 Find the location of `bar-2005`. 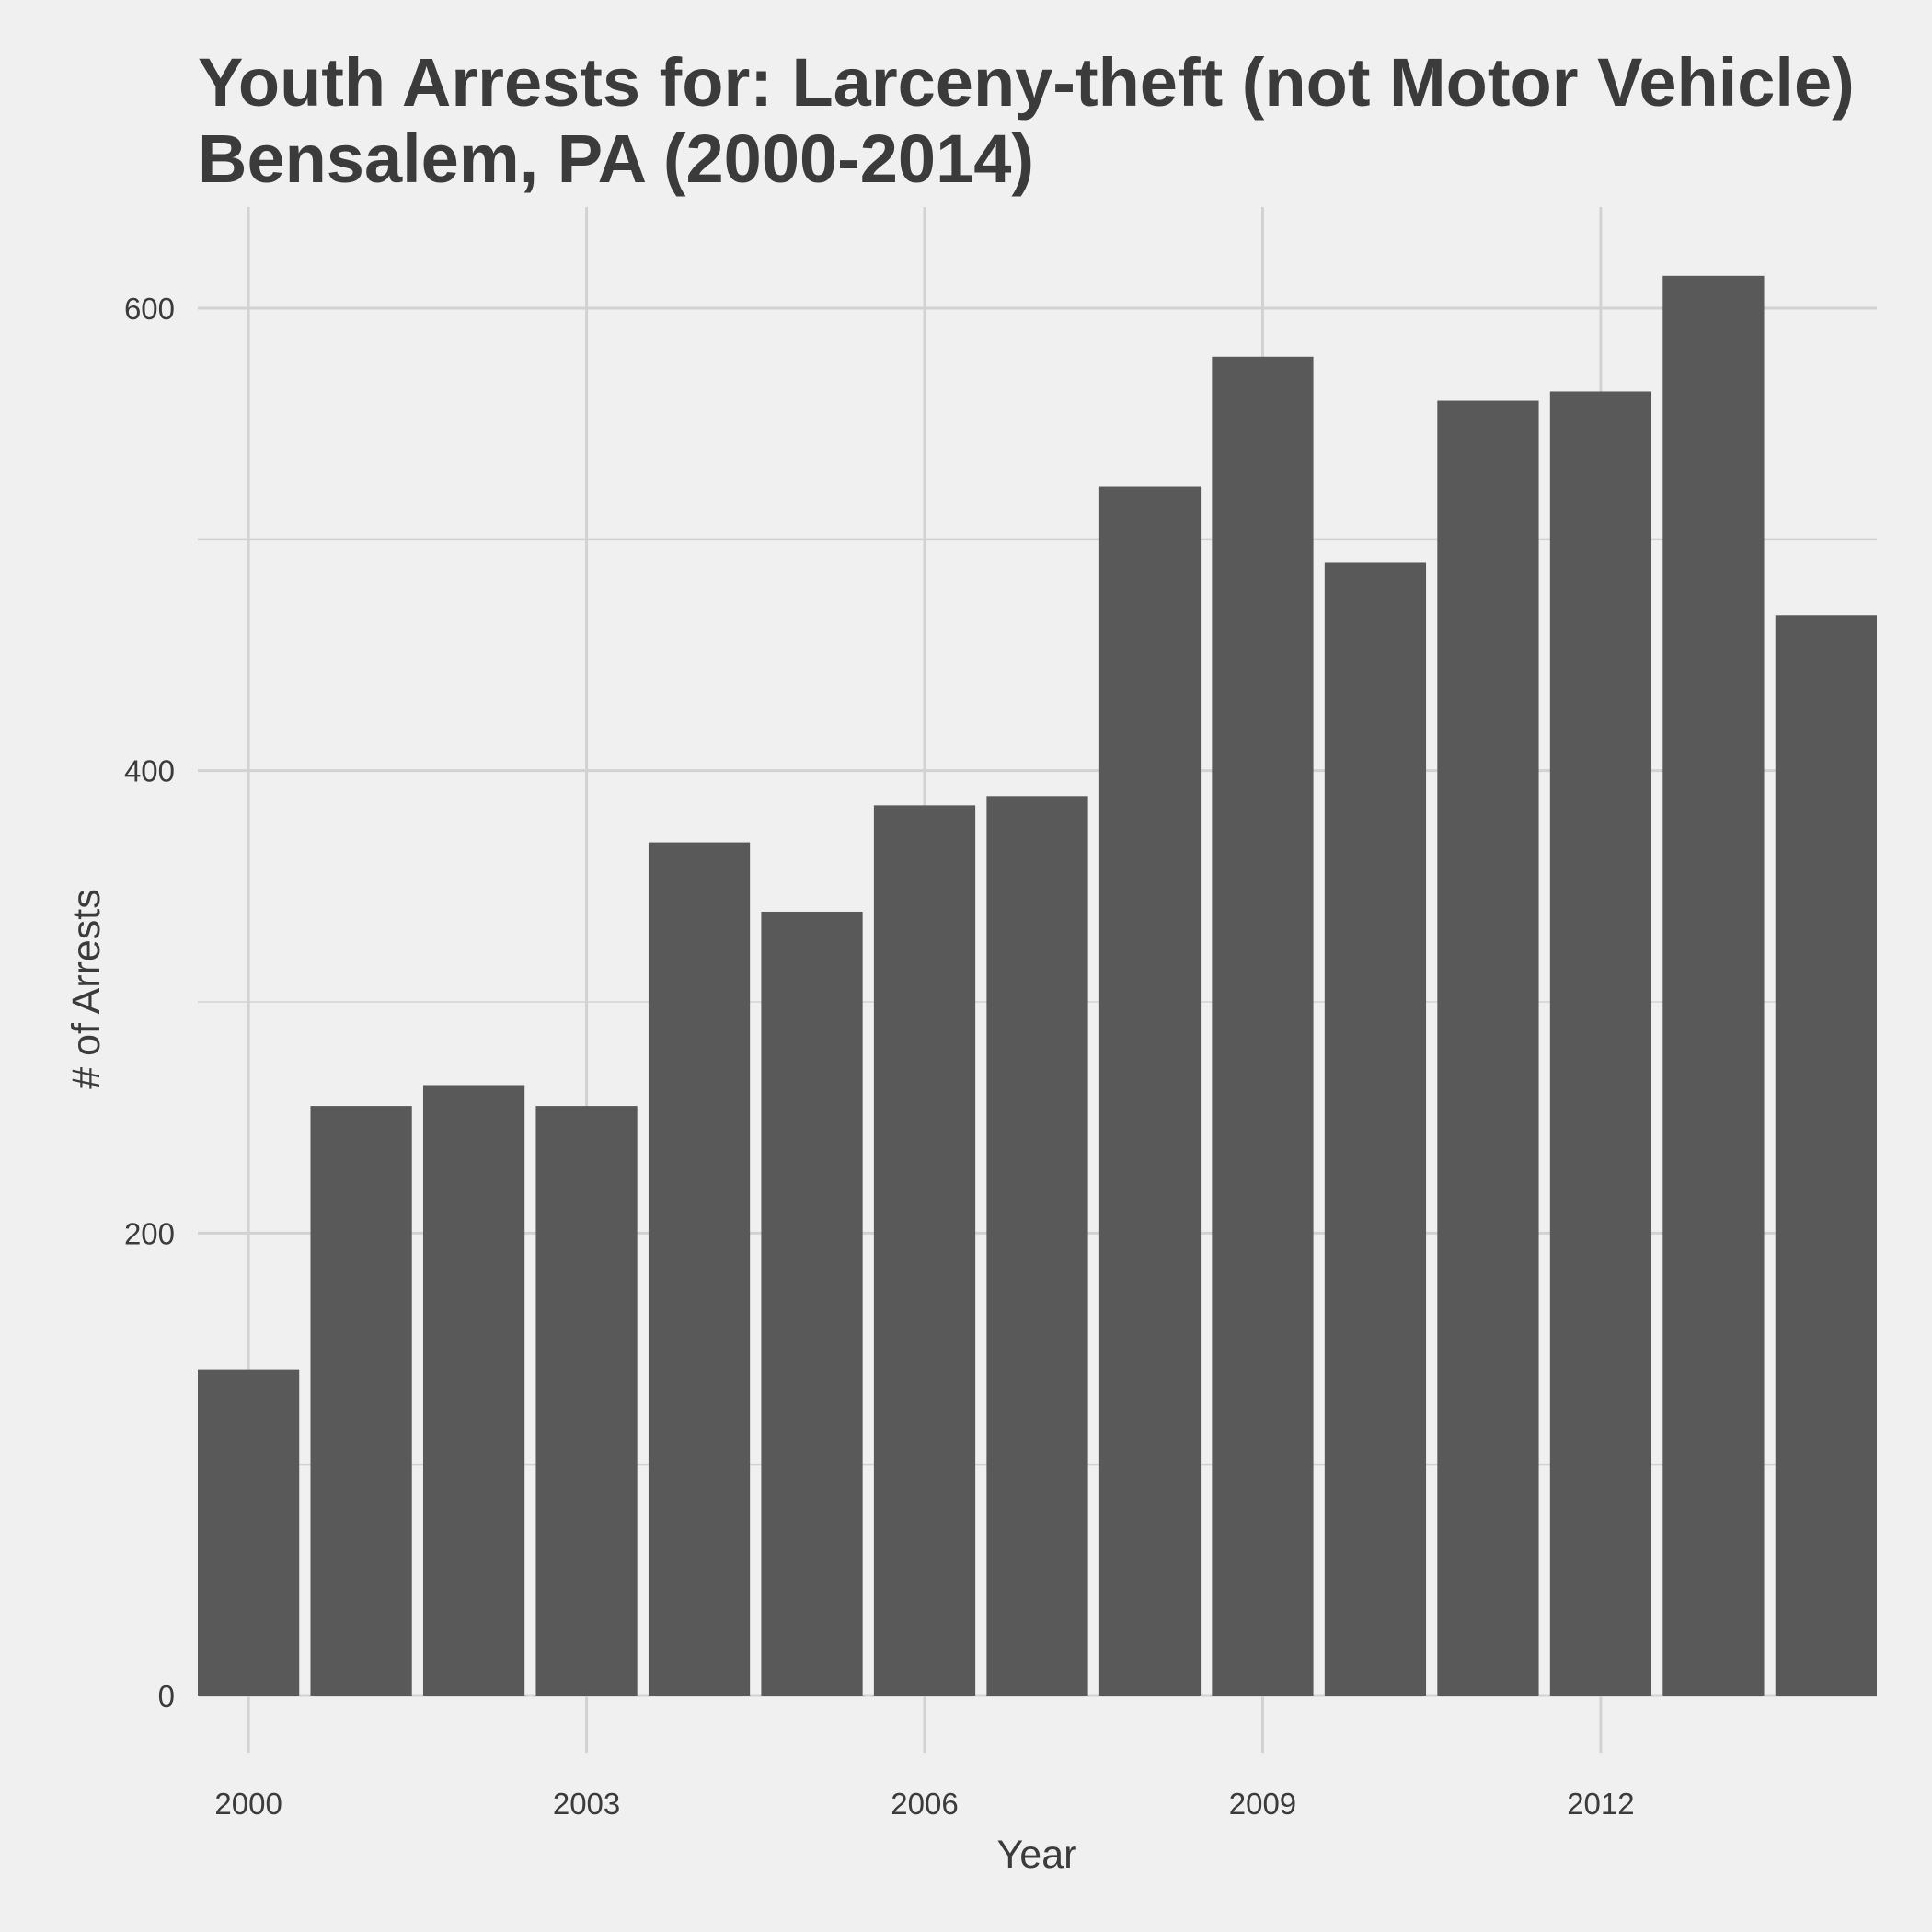

bar-2005 is located at coordinates (812, 1303).